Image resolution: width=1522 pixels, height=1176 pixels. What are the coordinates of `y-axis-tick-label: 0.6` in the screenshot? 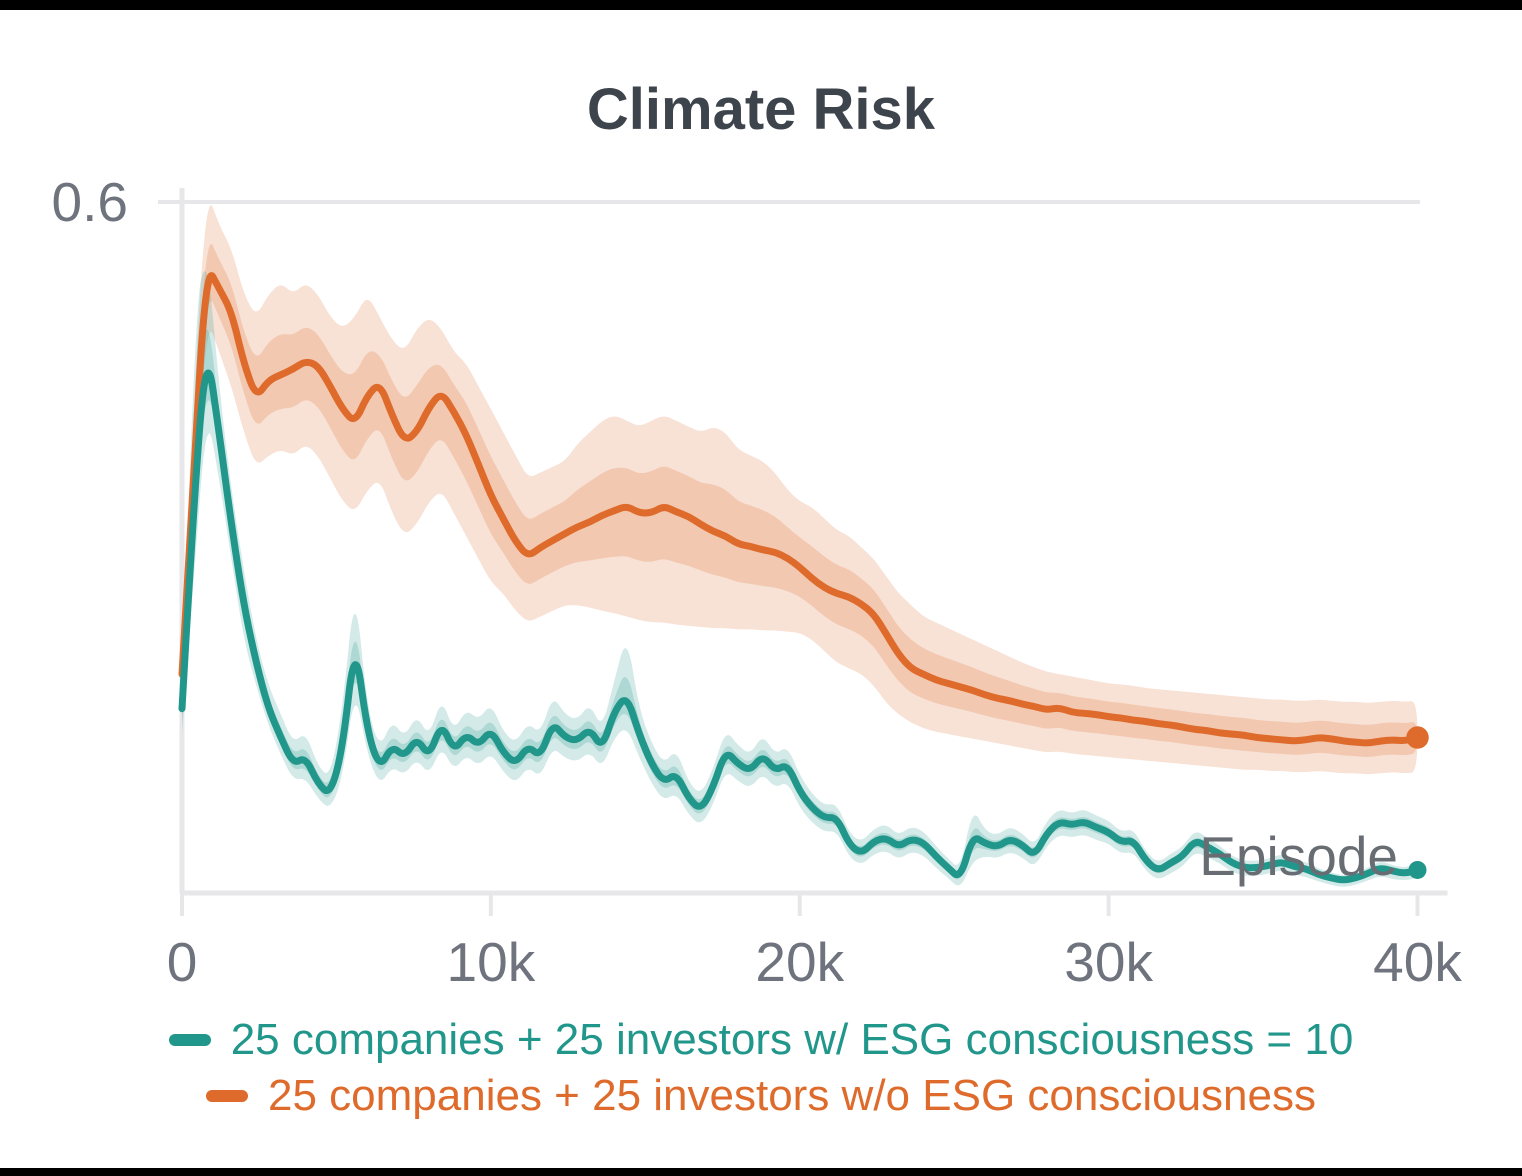 It's located at (89, 202).